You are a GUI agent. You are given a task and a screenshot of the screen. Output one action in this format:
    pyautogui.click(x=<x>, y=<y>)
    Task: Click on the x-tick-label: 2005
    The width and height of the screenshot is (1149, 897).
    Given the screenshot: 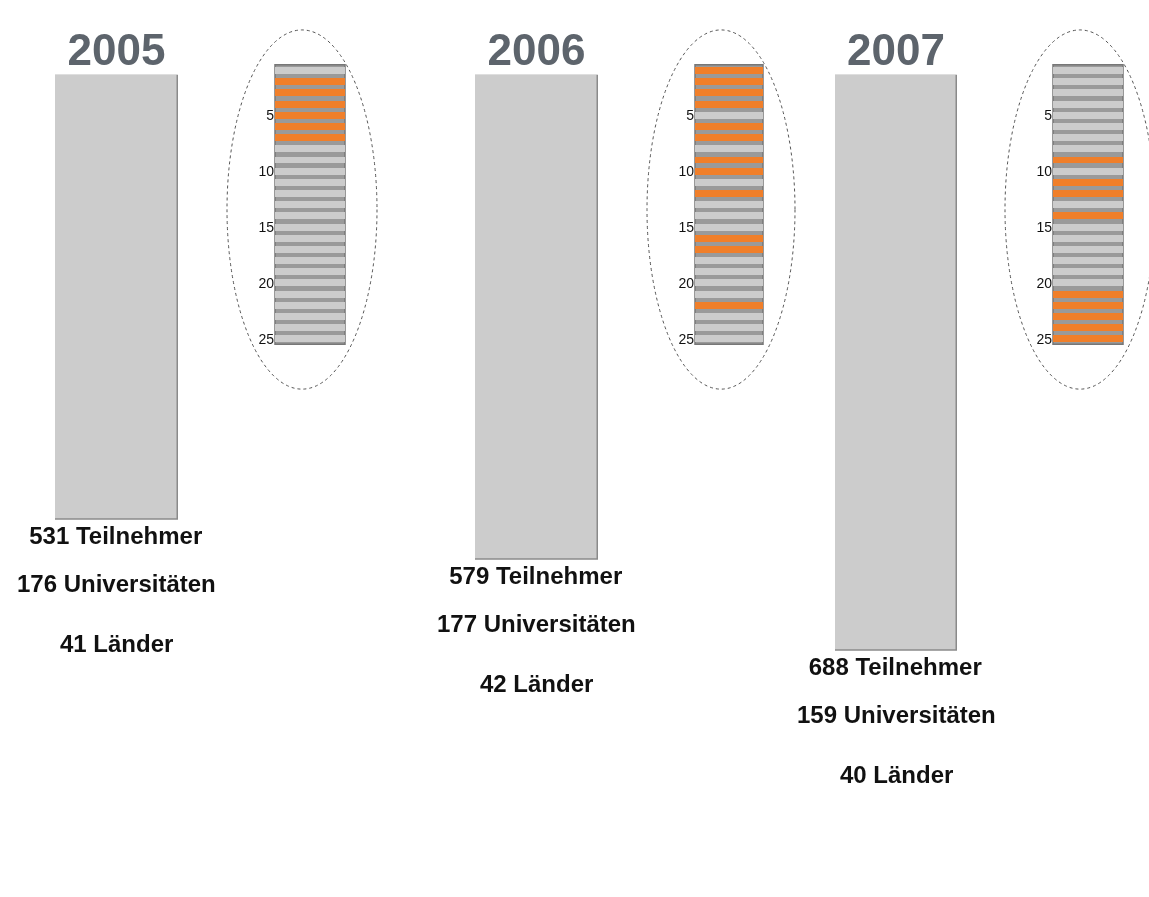 What is the action you would take?
    pyautogui.click(x=116, y=50)
    